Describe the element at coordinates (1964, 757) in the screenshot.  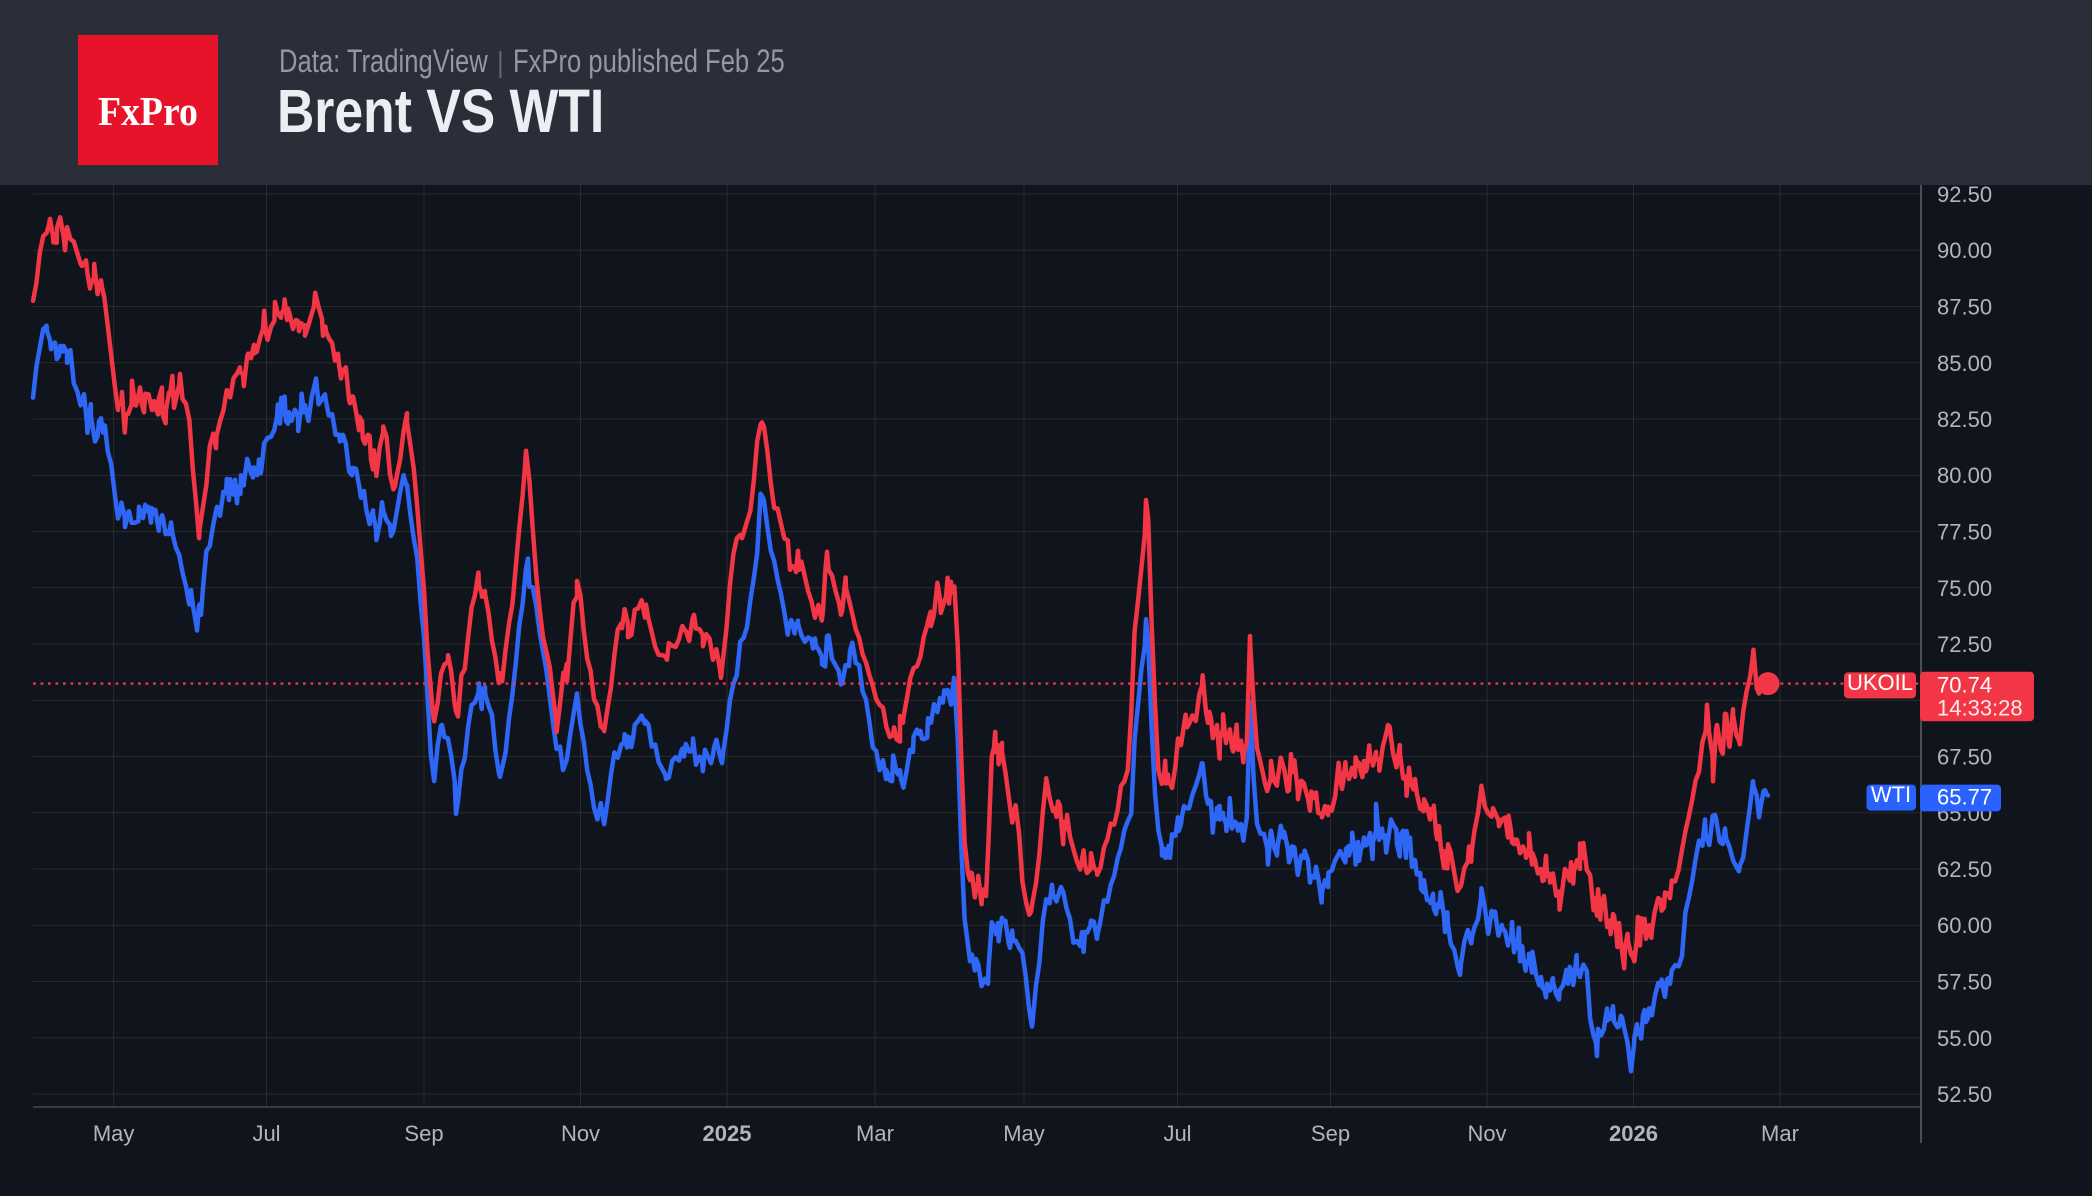
I see `svg-text: 67.50` at that location.